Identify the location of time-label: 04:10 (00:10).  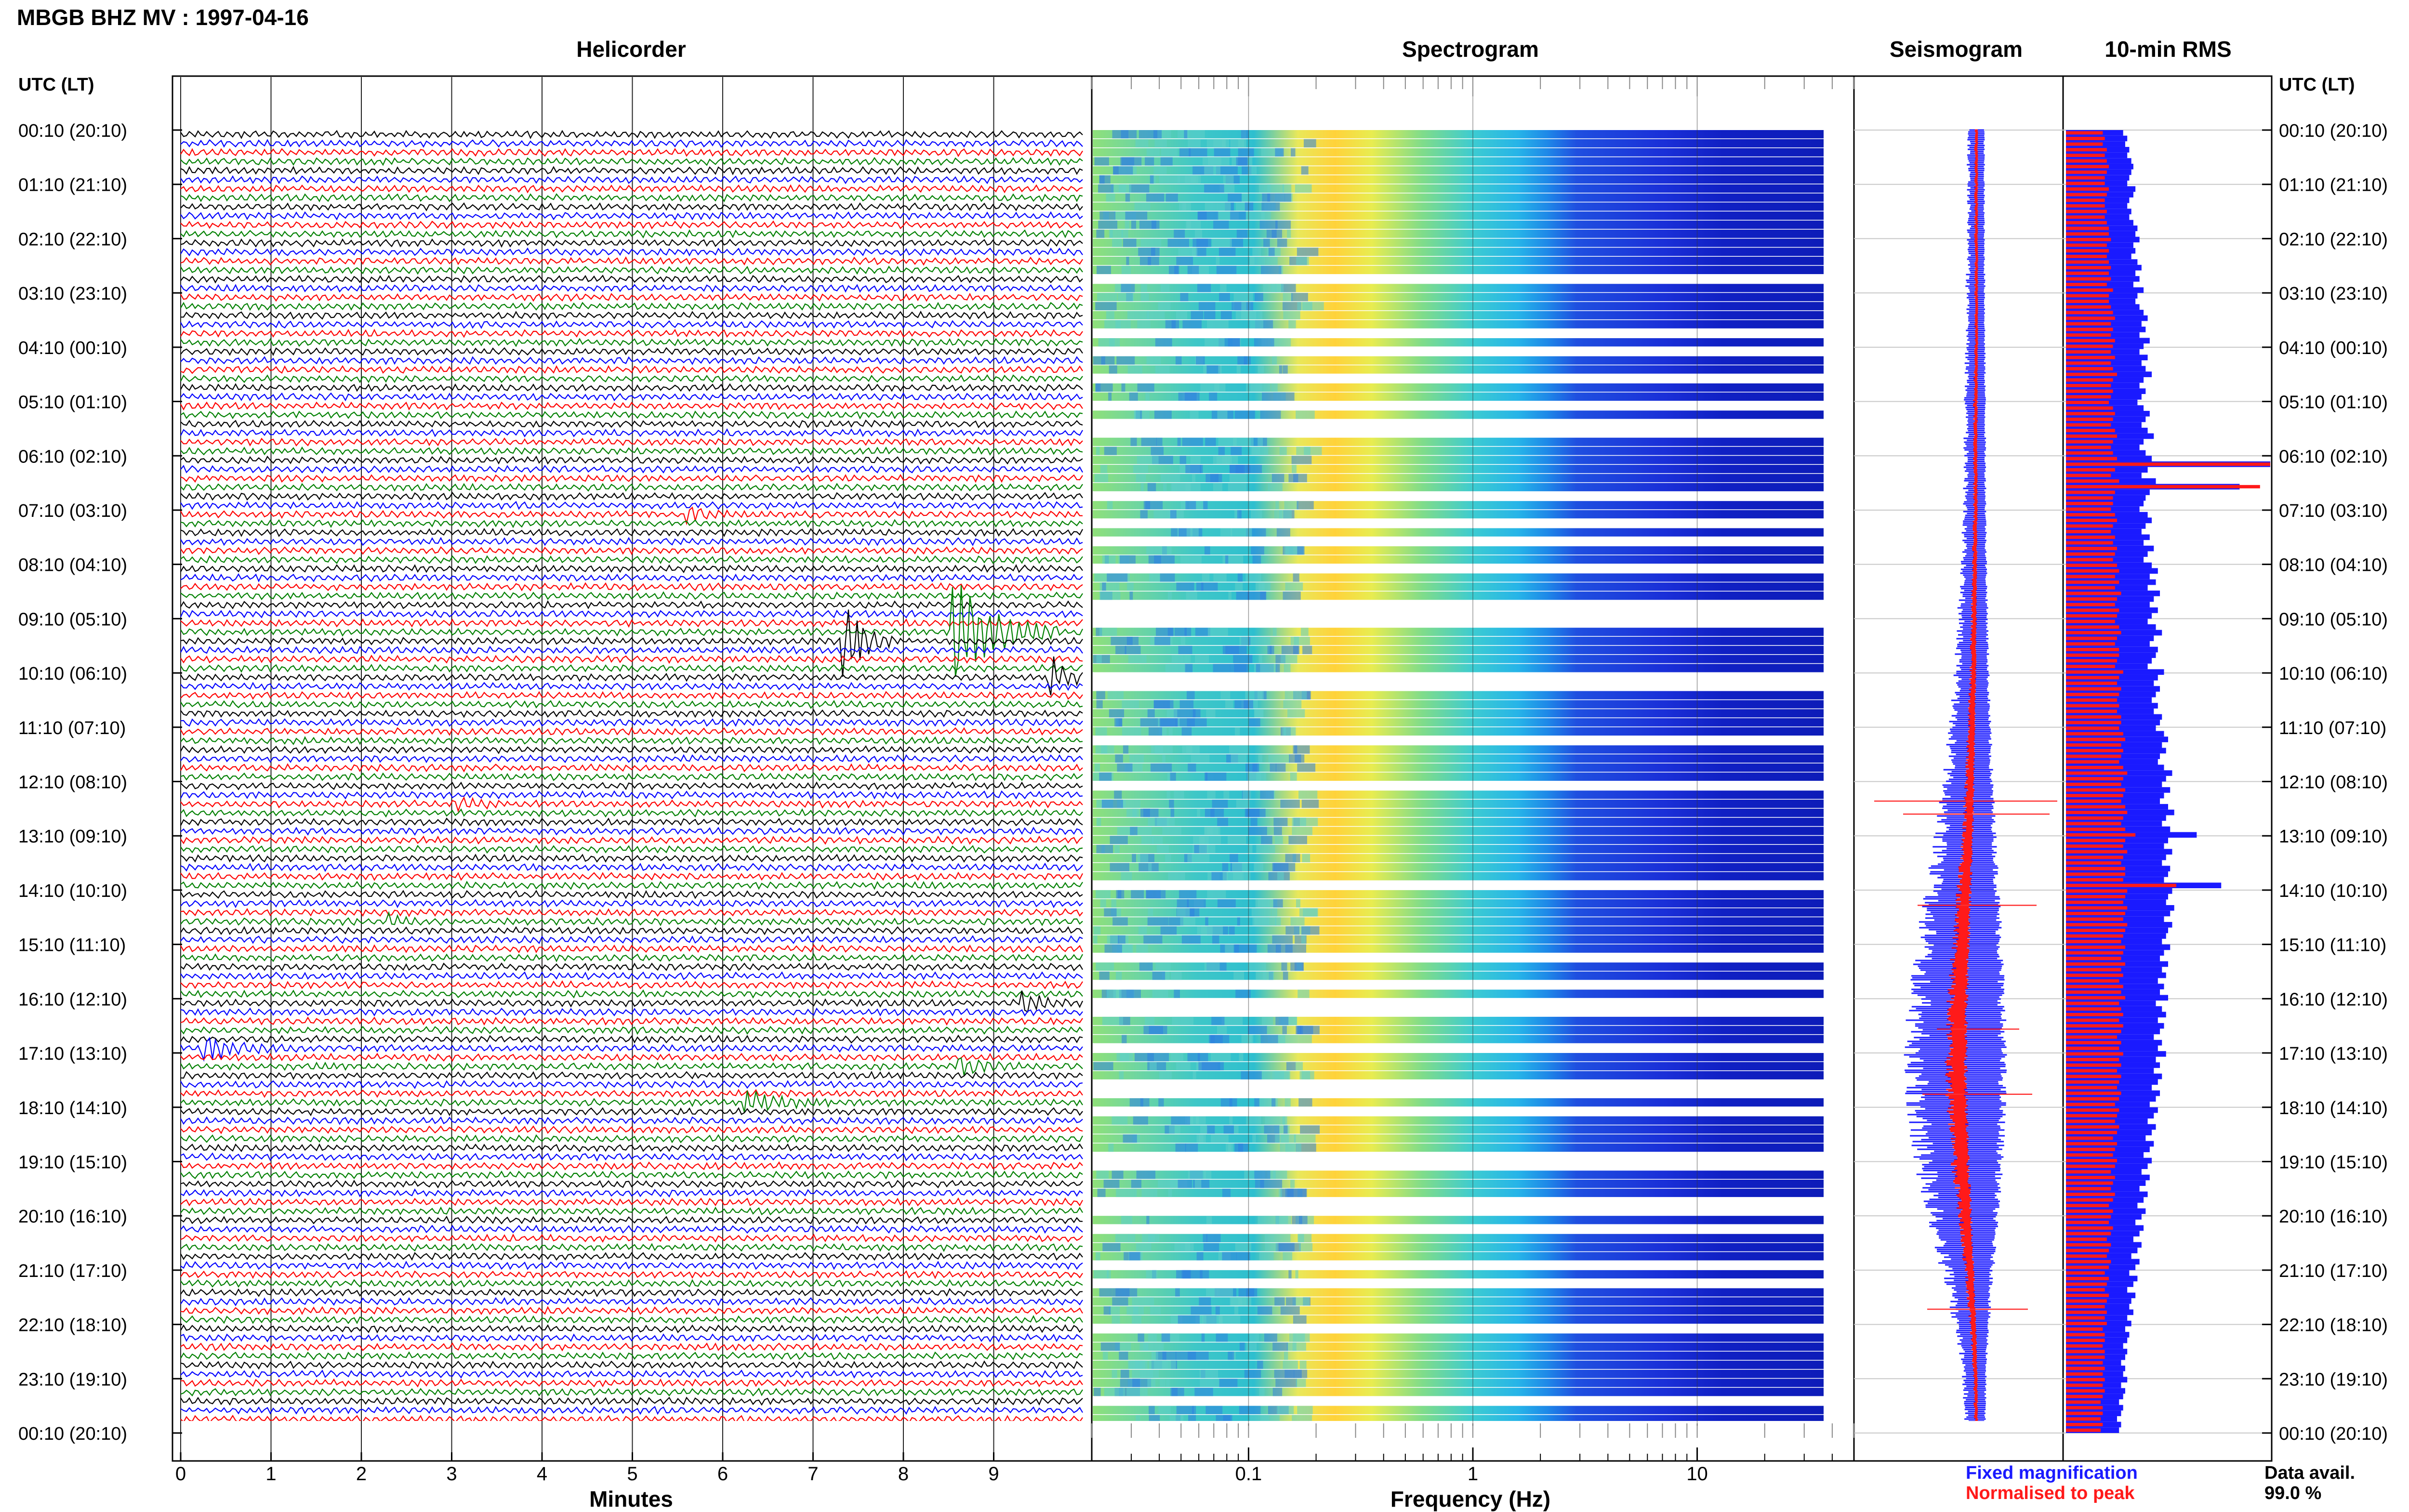
(2333, 348).